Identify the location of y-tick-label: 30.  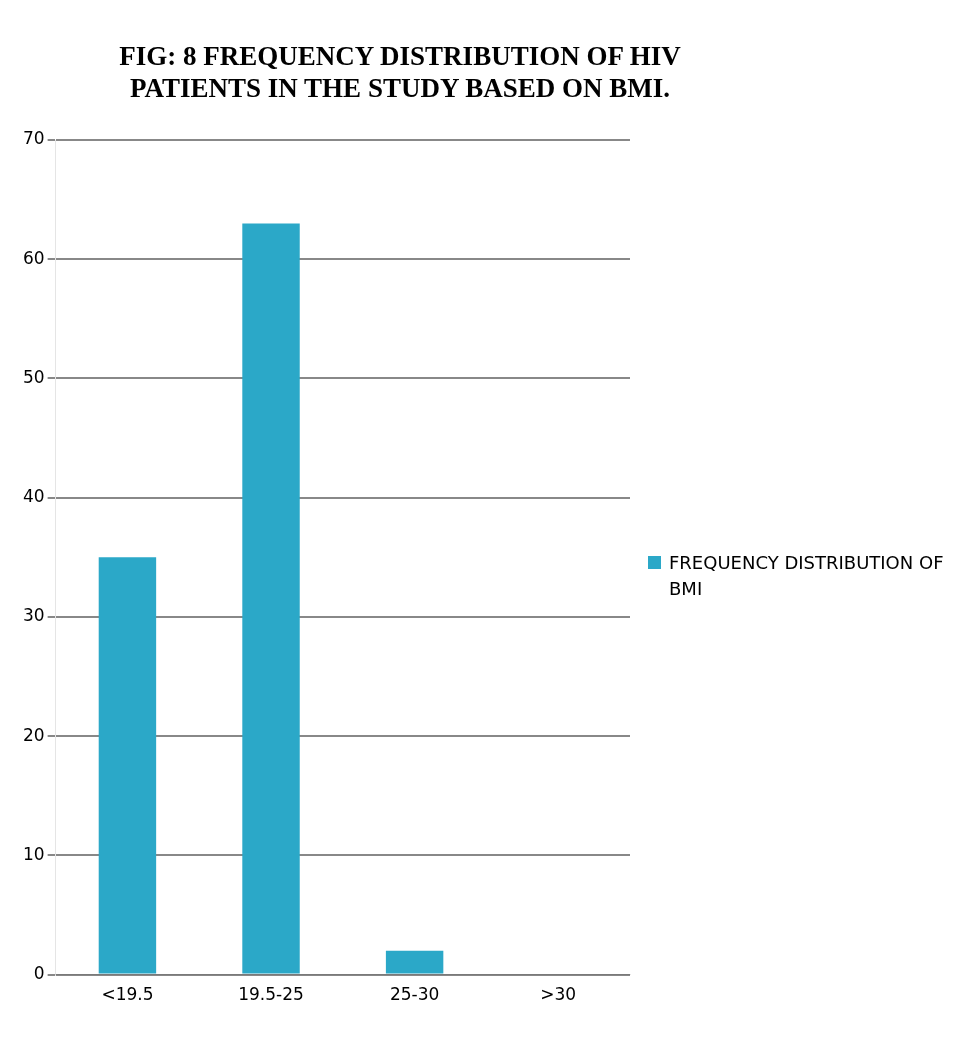
(33, 615).